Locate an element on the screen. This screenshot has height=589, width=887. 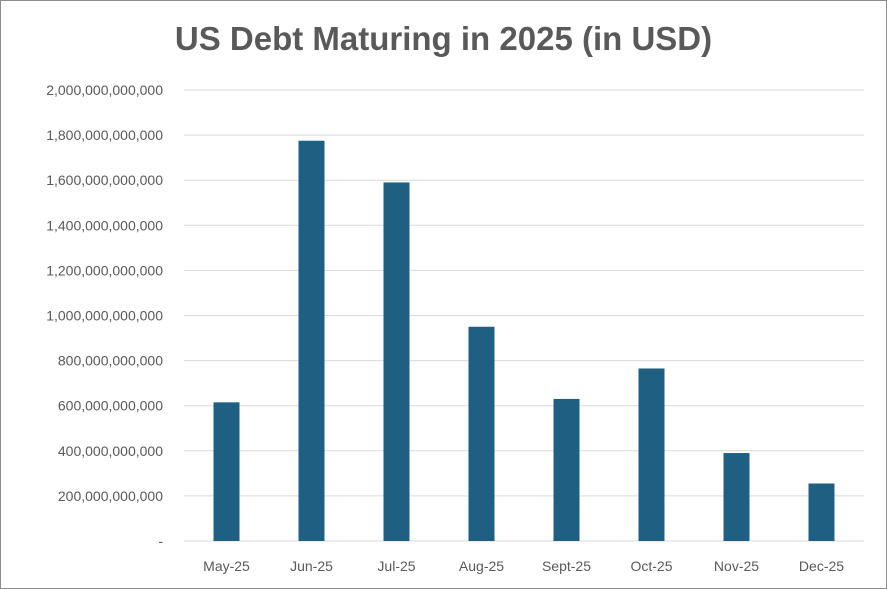
x-tick-label: Jun-25 is located at coordinates (311, 566).